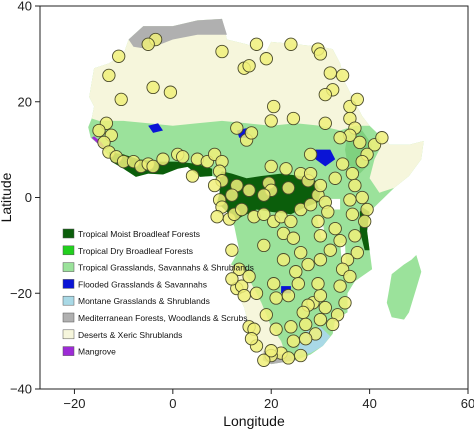 This screenshot has height=431, width=474. Describe the element at coordinates (130, 335) in the screenshot. I see `legend-label: Deserts & Xeric Shrublands` at that location.